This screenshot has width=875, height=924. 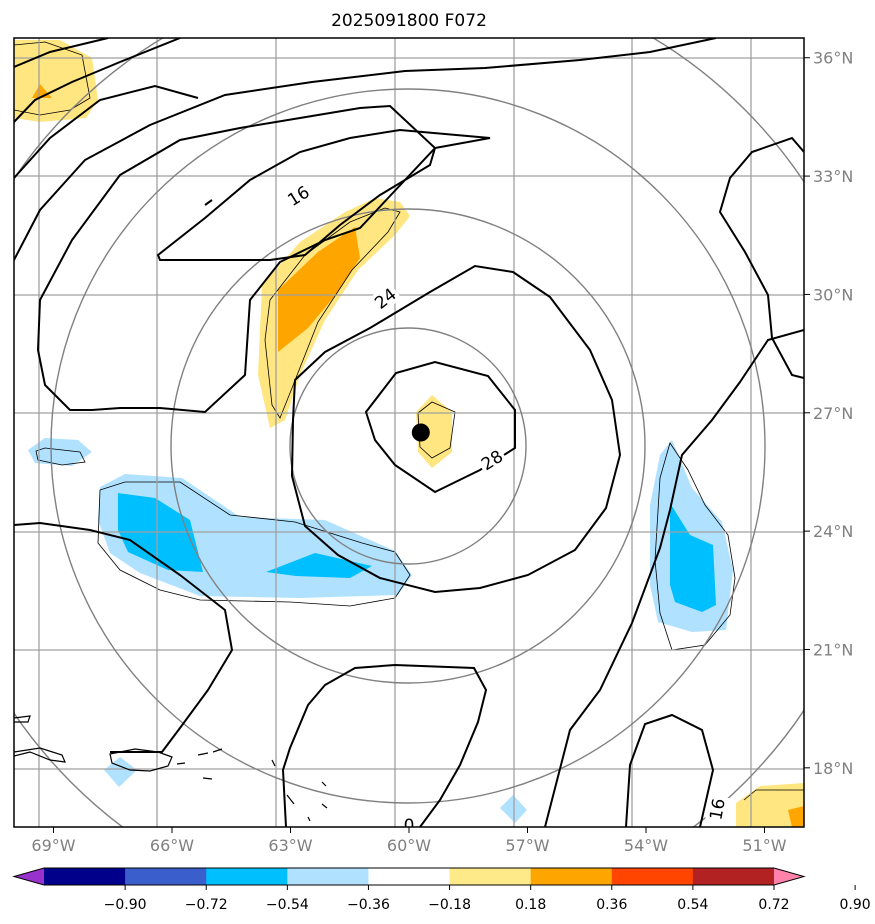 What do you see at coordinates (833, 294) in the screenshot?
I see `lat-tick-label: 30°N` at bounding box center [833, 294].